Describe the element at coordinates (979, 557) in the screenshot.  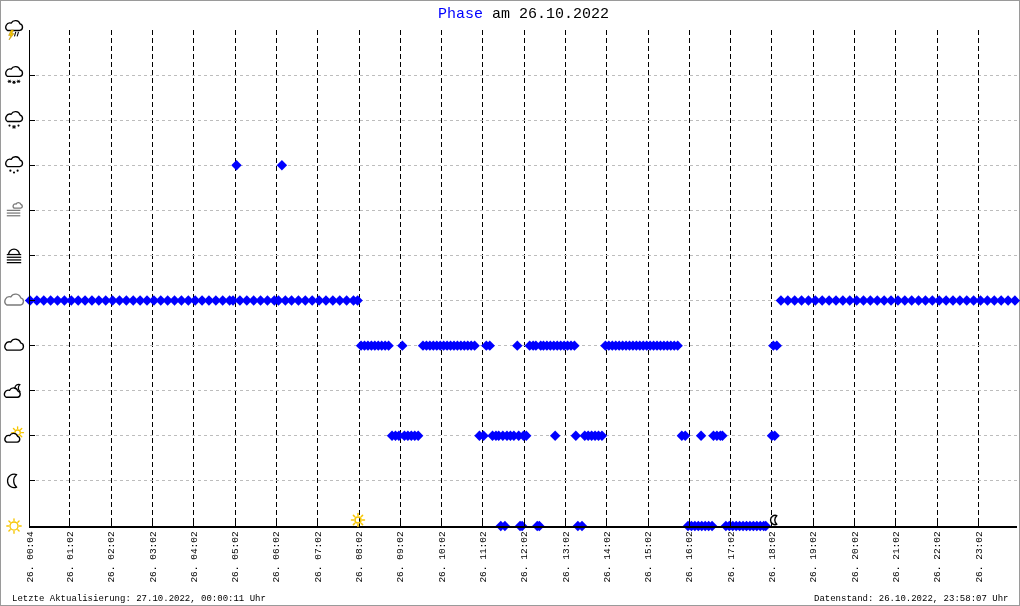
I see `x-tick-label: 26. 23:02` at that location.